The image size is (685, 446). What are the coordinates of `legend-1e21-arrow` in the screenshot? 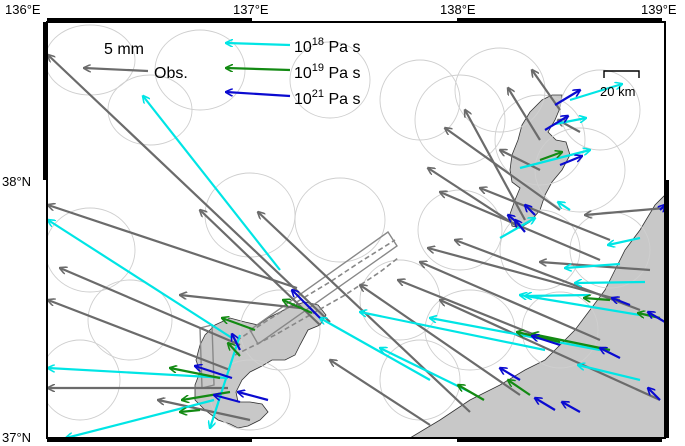 It's located at (258, 95).